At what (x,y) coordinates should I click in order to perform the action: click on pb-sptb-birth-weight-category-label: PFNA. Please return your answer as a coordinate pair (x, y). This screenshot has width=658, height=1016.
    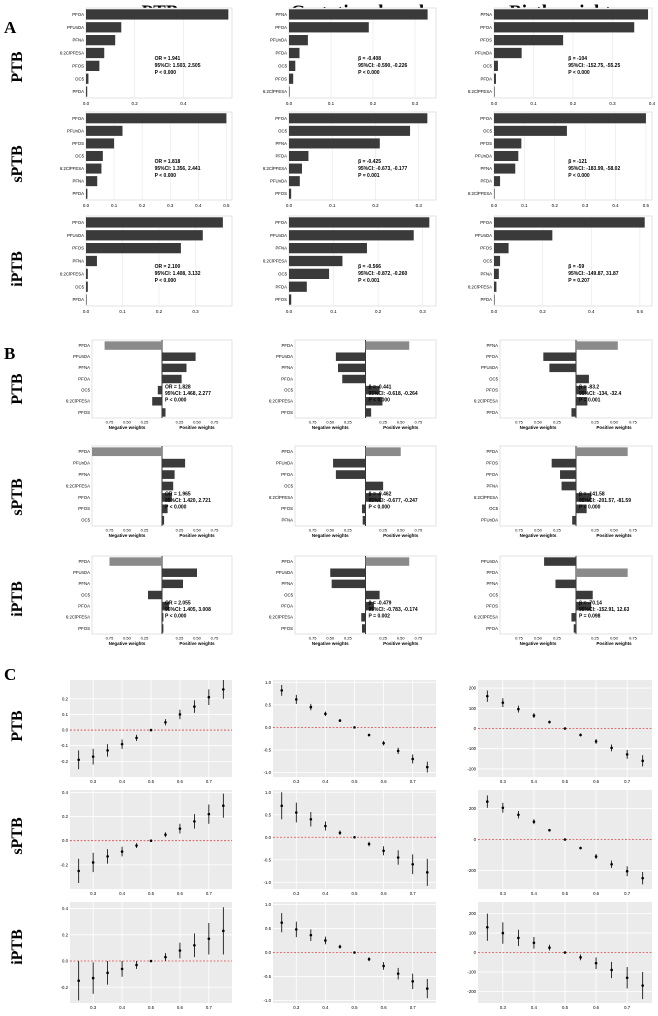
    Looking at the image, I should click on (493, 485).